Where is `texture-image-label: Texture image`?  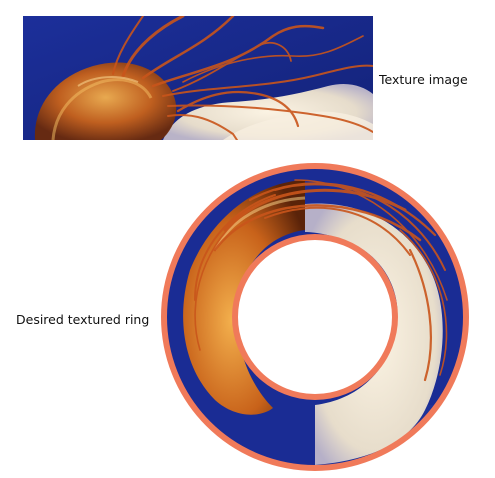 texture-image-label: Texture image is located at coordinates (423, 79).